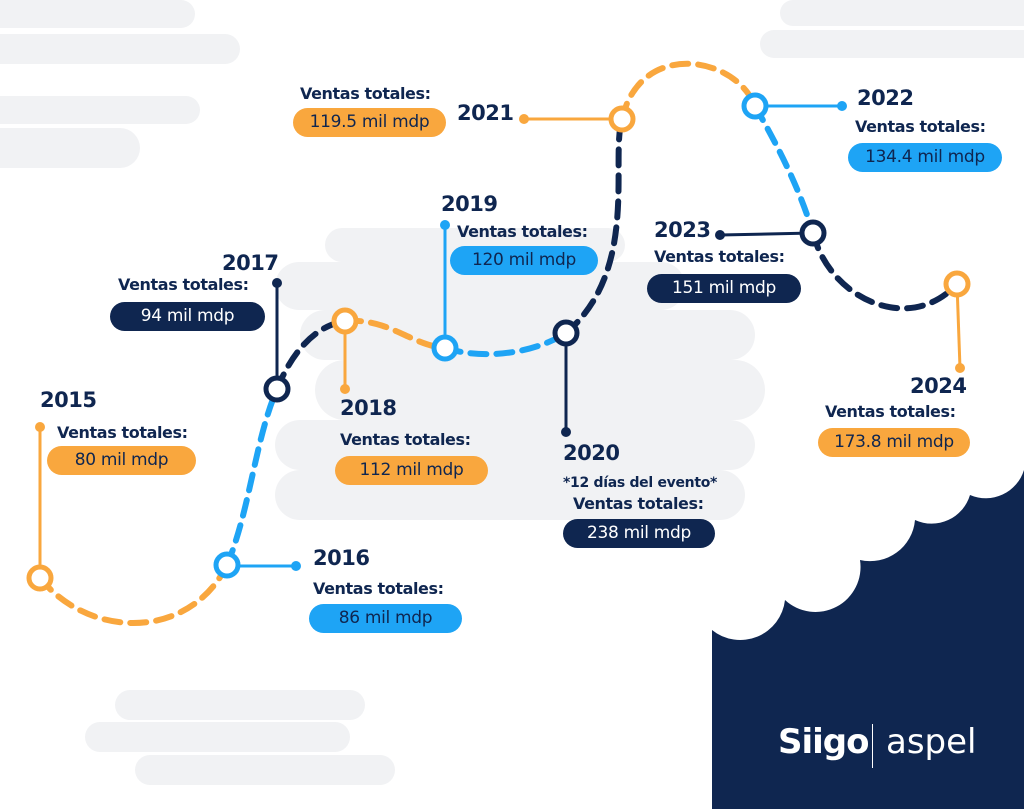 This screenshot has height=809, width=1024. Describe the element at coordinates (121, 460) in the screenshot. I see `sales-value-pill: 80 mil mdp` at that location.